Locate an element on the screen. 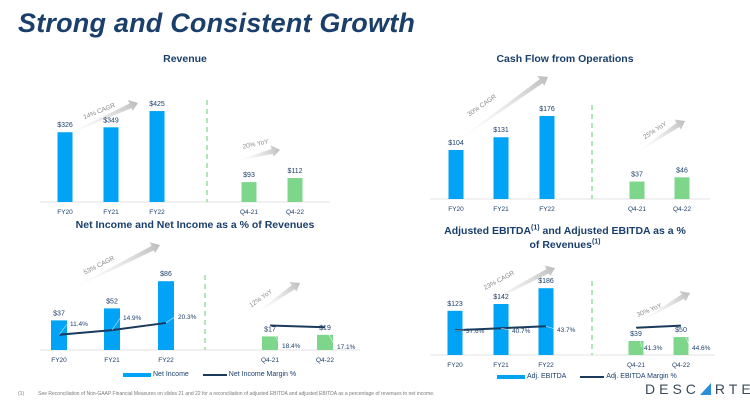  bar-value-label: $46 is located at coordinates (682, 170).